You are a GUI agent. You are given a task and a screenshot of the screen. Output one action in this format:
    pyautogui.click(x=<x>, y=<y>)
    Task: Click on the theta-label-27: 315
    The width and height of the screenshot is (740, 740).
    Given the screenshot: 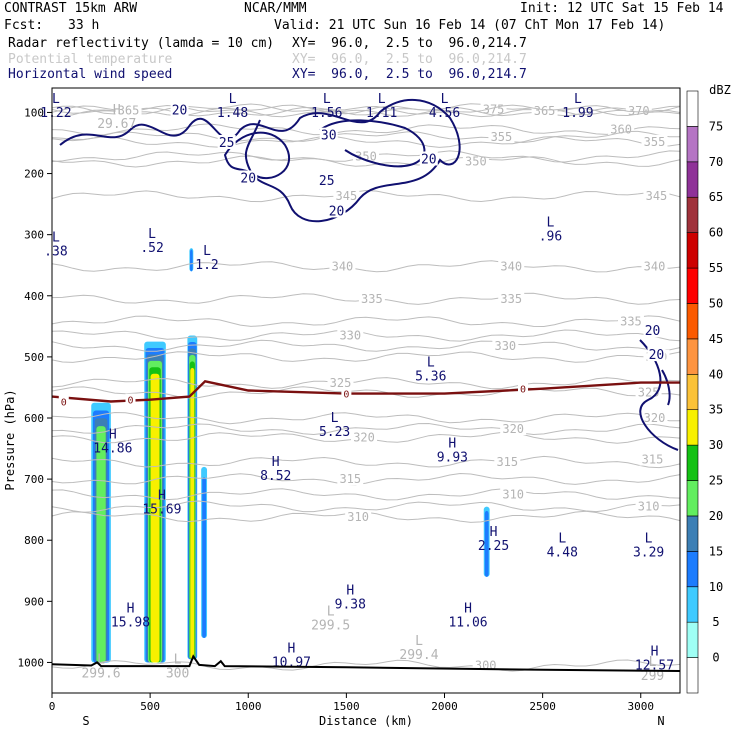 What is the action you would take?
    pyautogui.click(x=653, y=460)
    